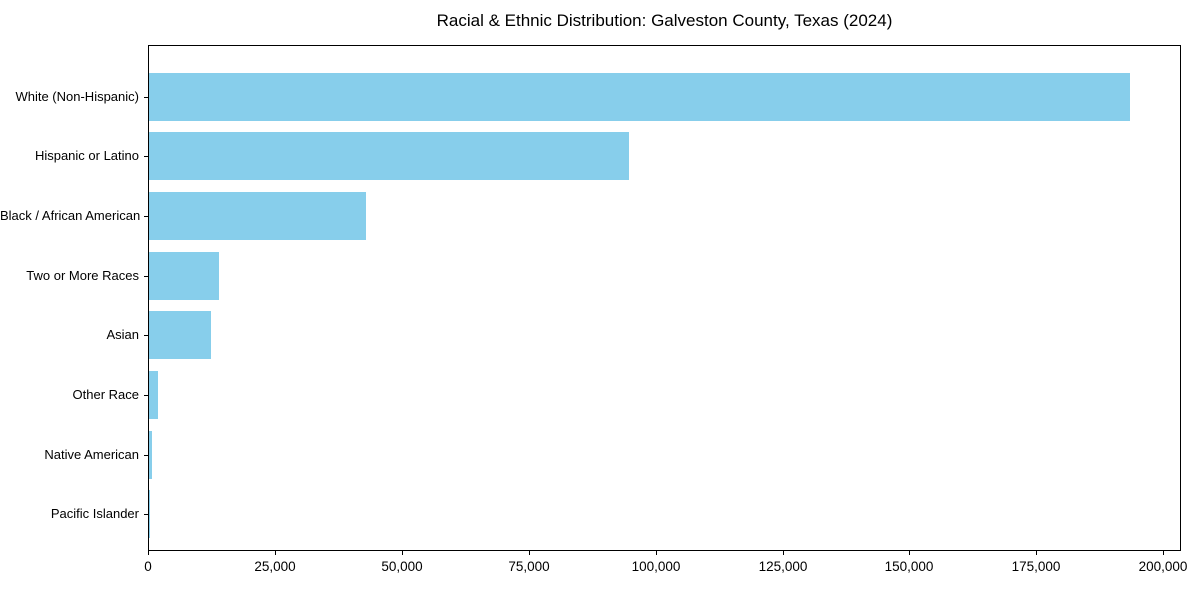 The height and width of the screenshot is (600, 1200). I want to click on x-tick-label: 75,000, so click(529, 566).